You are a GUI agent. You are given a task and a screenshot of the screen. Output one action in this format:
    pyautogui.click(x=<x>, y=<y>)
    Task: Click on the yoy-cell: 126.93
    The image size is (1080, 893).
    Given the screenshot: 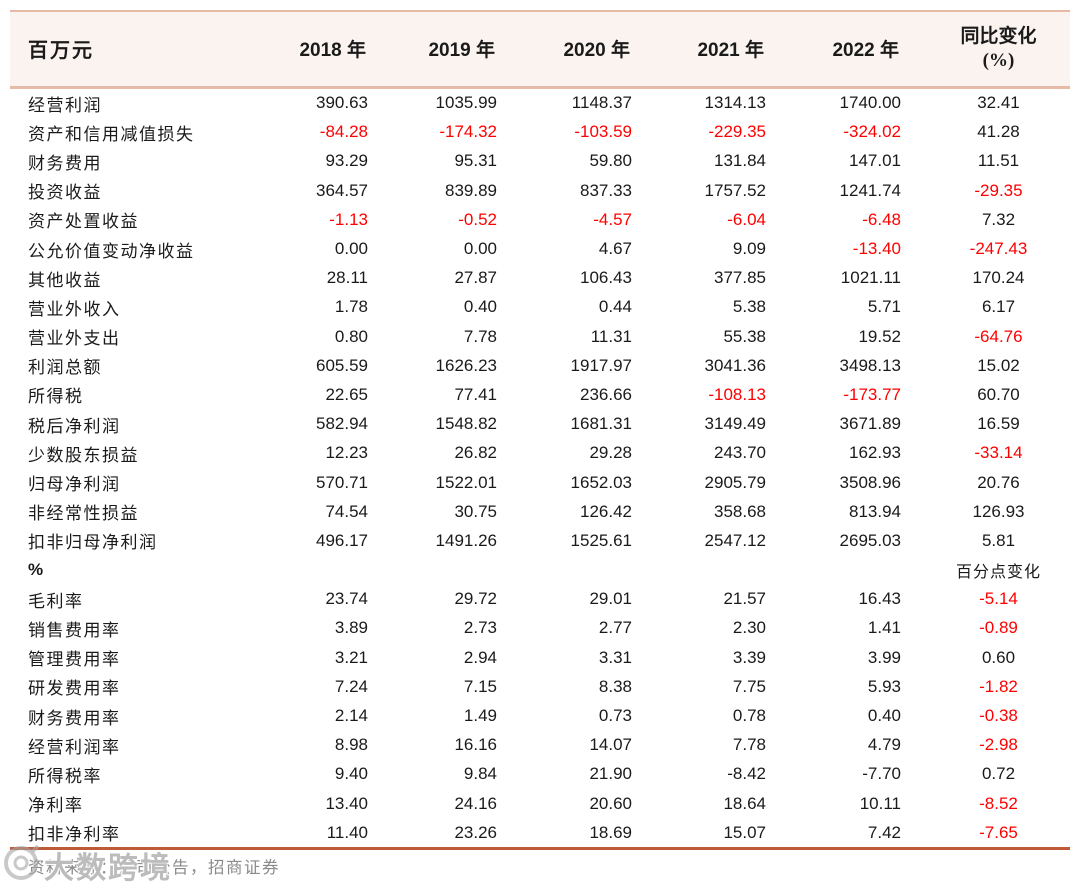 What is the action you would take?
    pyautogui.click(x=998, y=511)
    